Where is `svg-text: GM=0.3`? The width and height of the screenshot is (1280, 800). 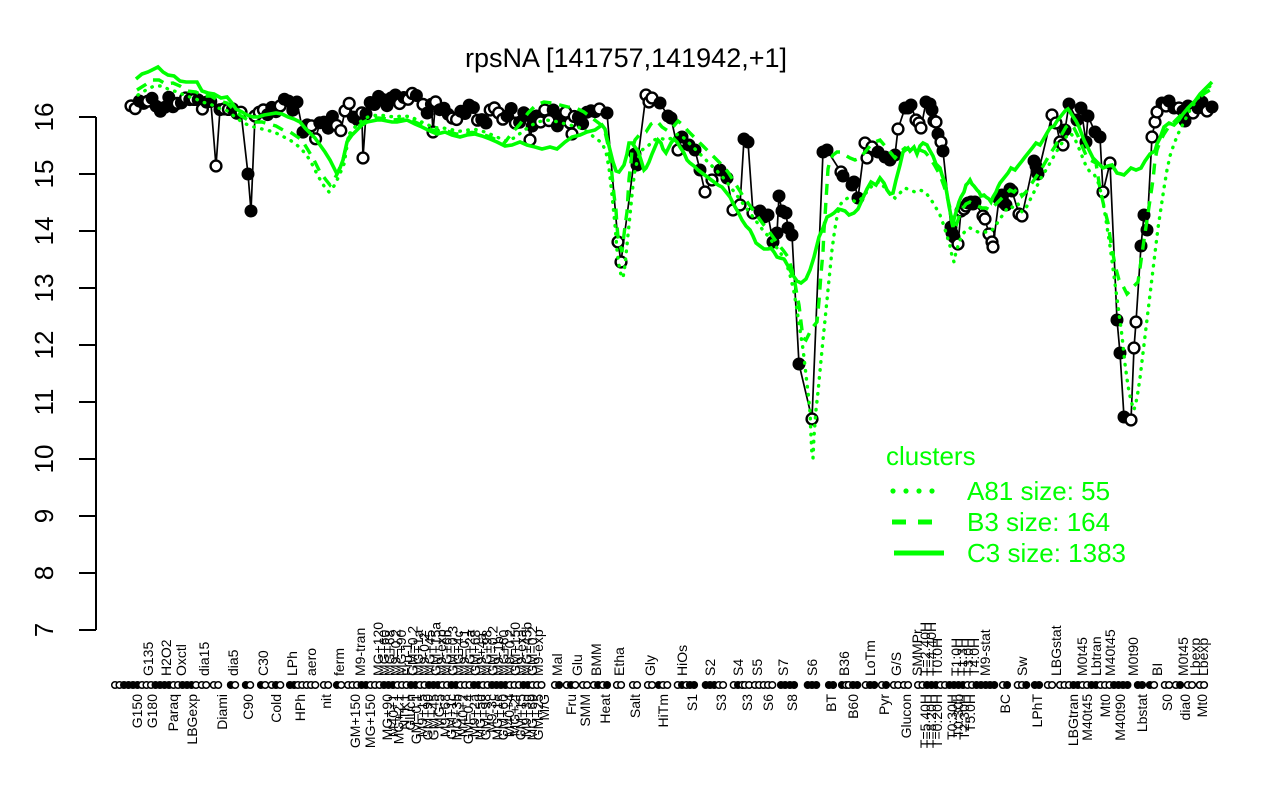 svg-text: GM=0.3 is located at coordinates (452, 651).